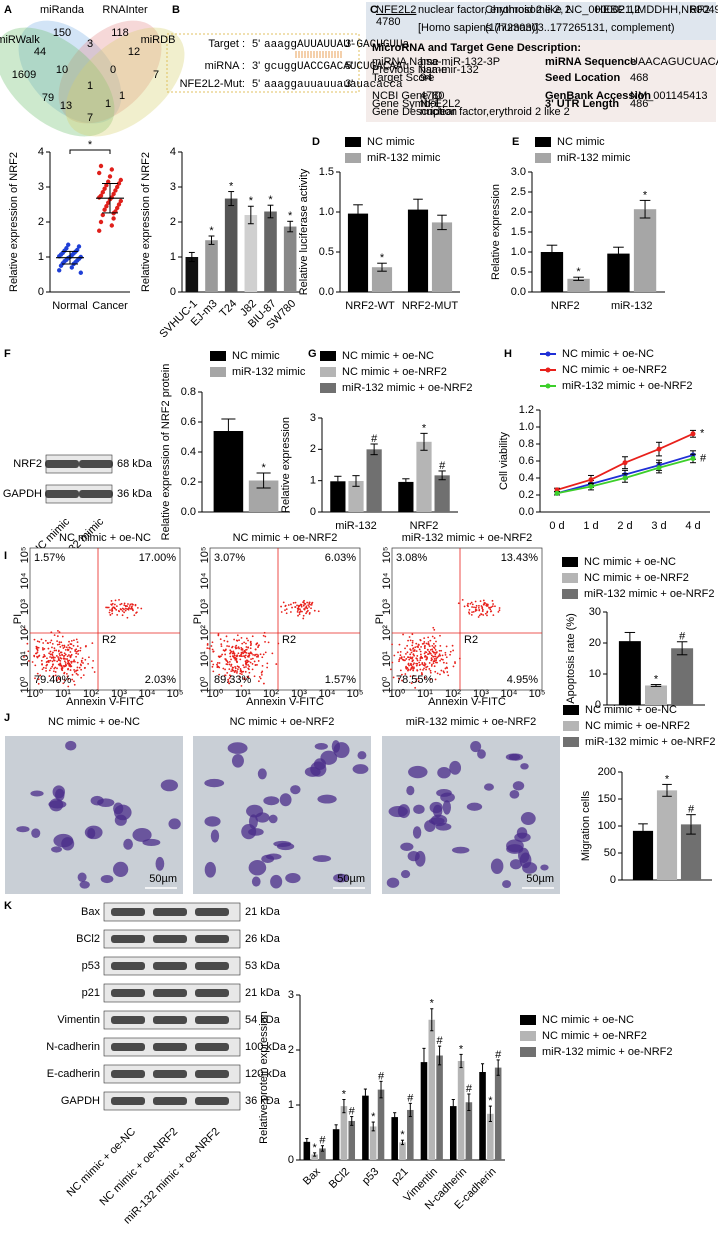 The width and height of the screenshot is (718, 1249). I want to click on flow-title: NC mimic + oe-NRF2, so click(285, 538).